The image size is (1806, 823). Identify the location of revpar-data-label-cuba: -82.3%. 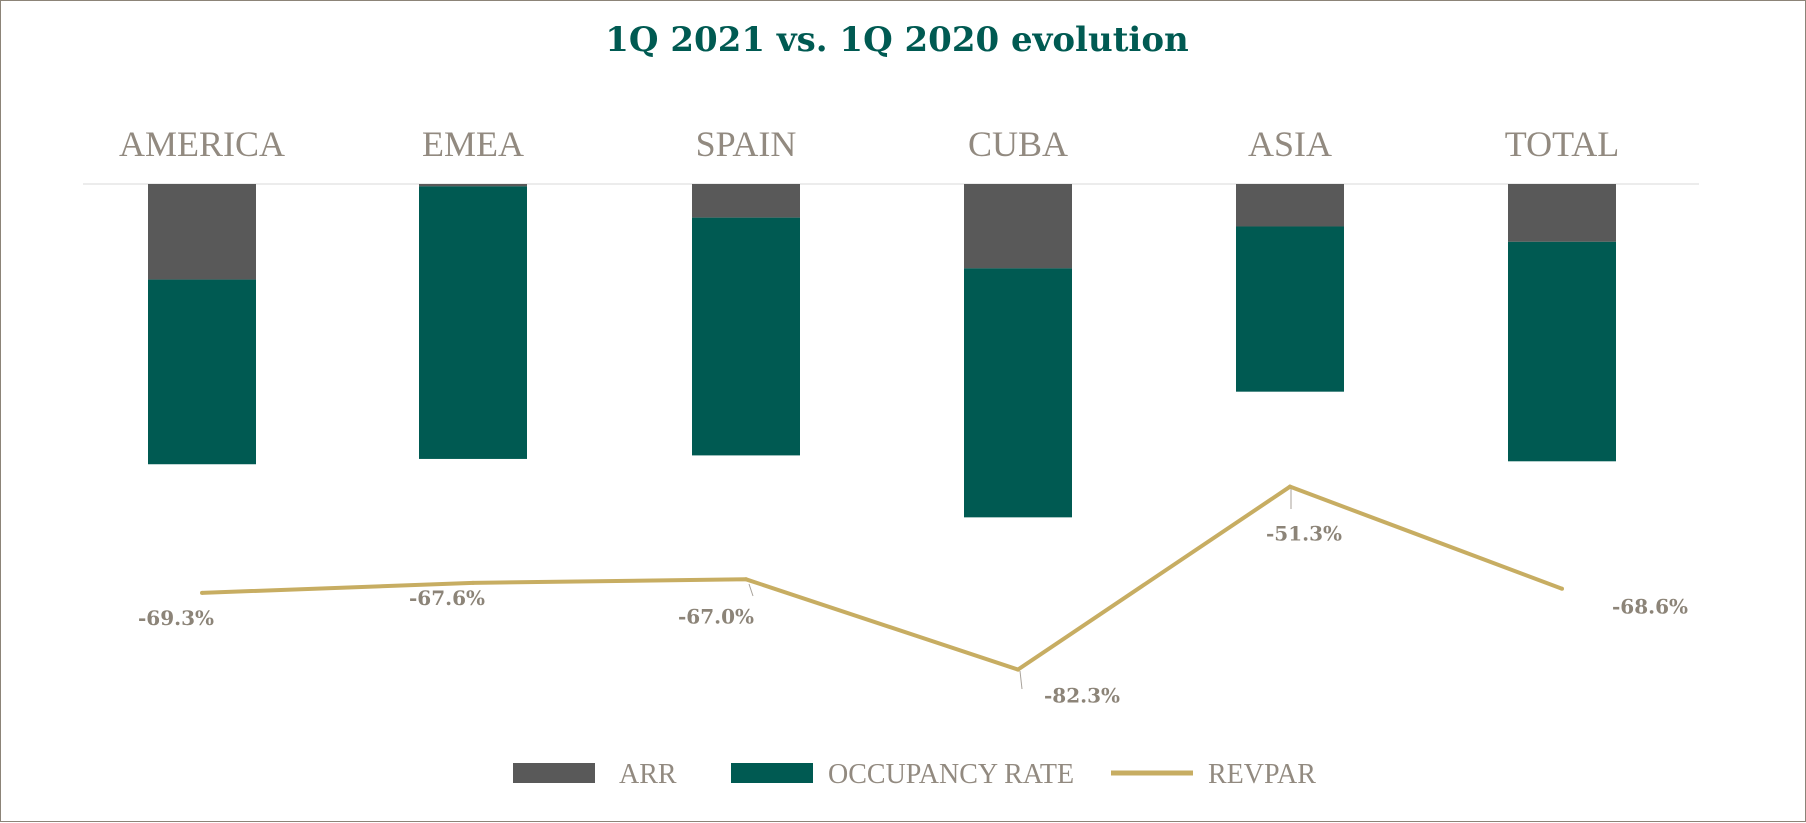
(1082, 696).